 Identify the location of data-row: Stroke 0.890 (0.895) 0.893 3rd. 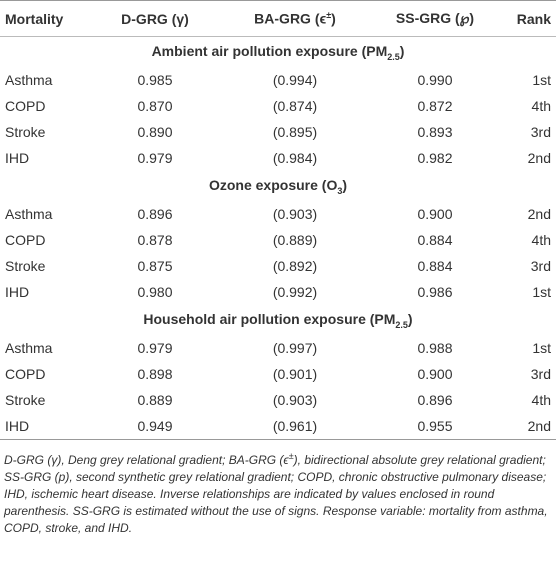
(278, 132).